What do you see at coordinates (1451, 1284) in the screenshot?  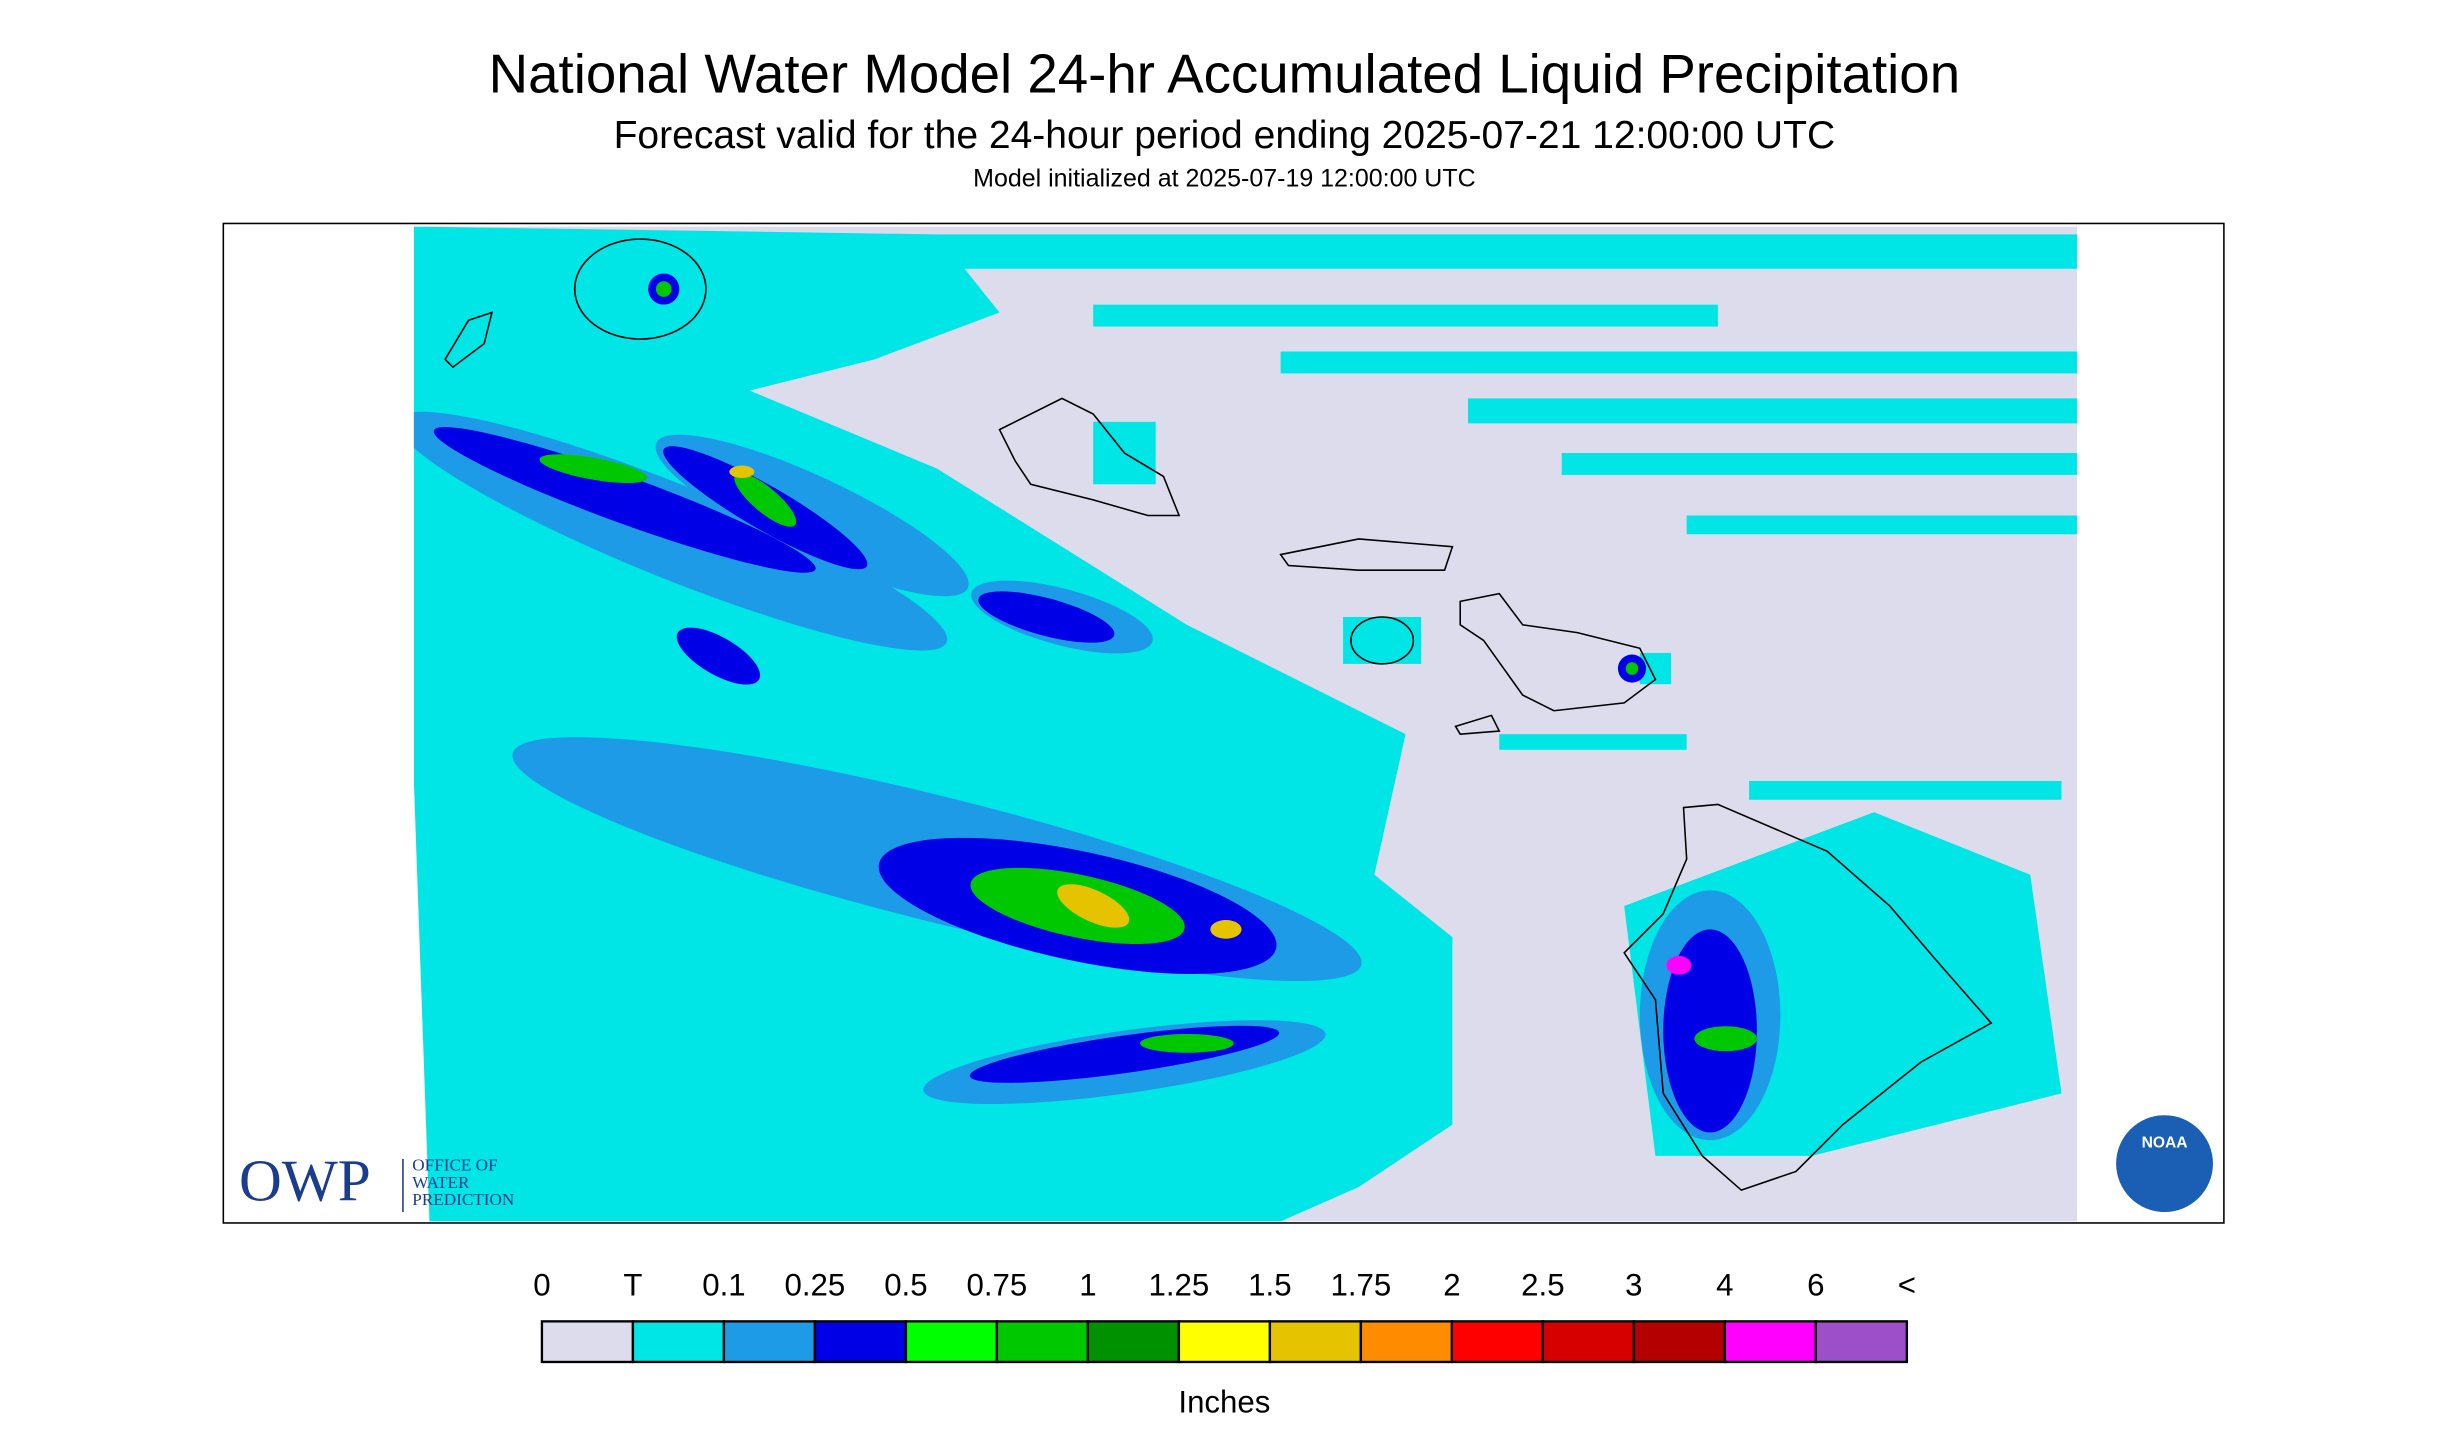 I see `legend-label: 2` at bounding box center [1451, 1284].